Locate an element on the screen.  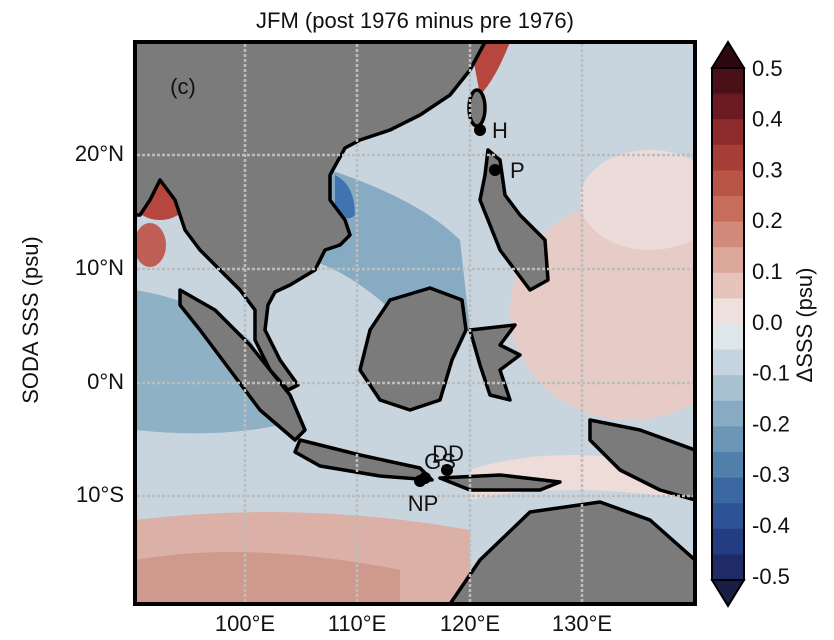
lon-tick-label: 100°E is located at coordinates (245, 623).